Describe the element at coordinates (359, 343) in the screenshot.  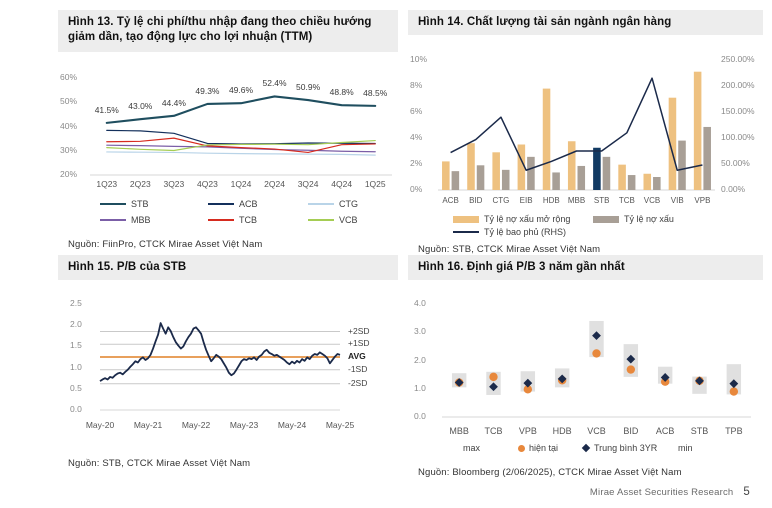
I see `band-label-+1sd: +1SD` at that location.